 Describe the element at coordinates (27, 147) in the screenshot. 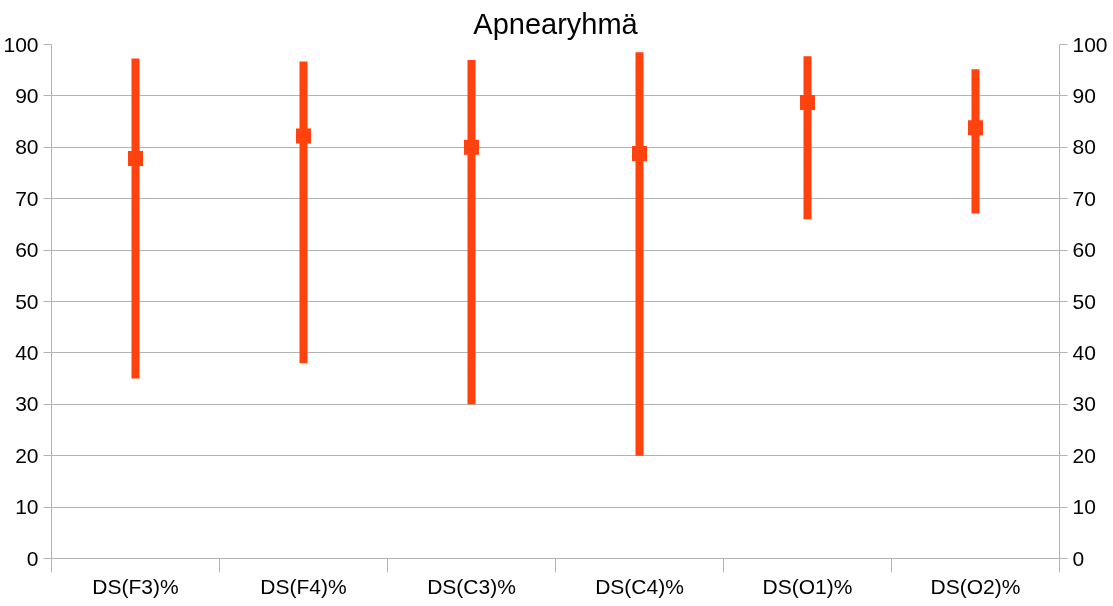

I see `y-tick-label: 80` at that location.